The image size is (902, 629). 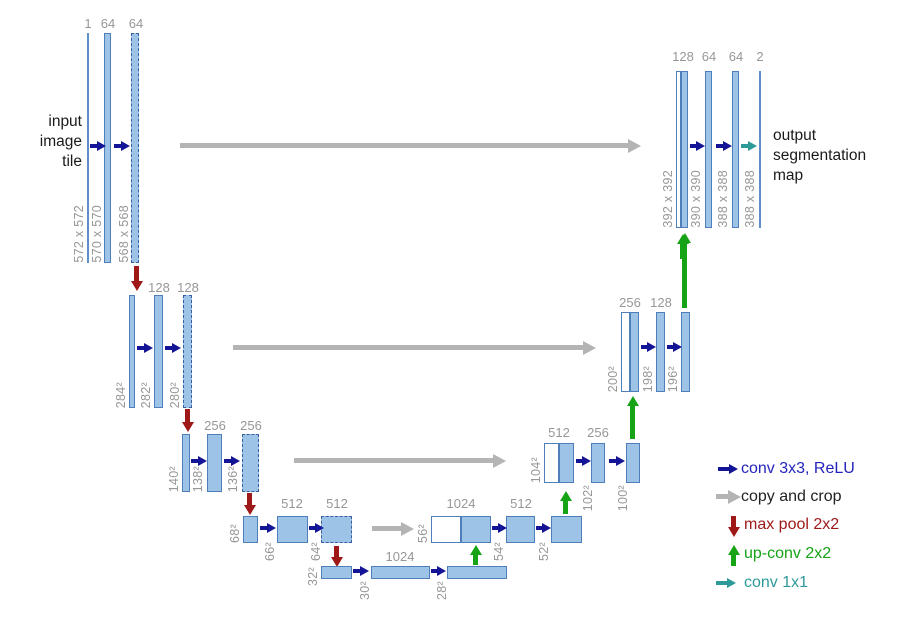 I want to click on feature-size-label: 104², so click(x=536, y=469).